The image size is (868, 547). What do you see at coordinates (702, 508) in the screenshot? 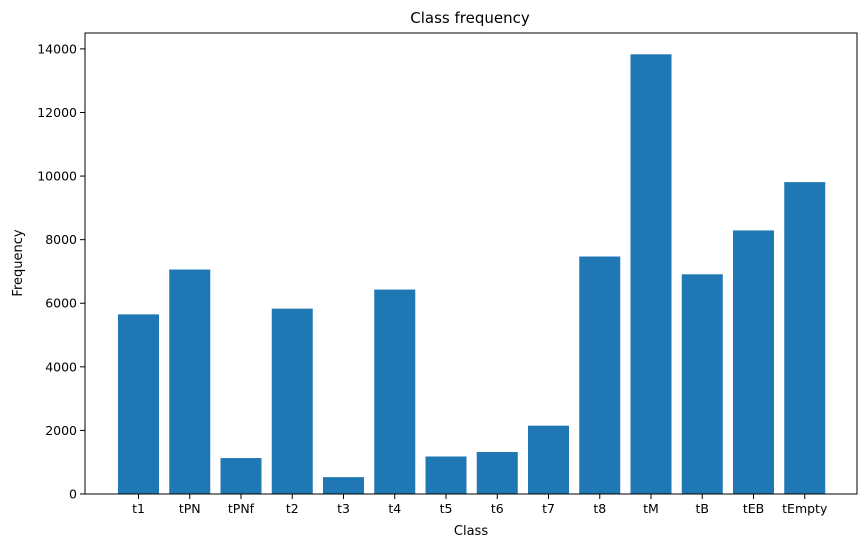
I see `x-tick-label: tB` at bounding box center [702, 508].